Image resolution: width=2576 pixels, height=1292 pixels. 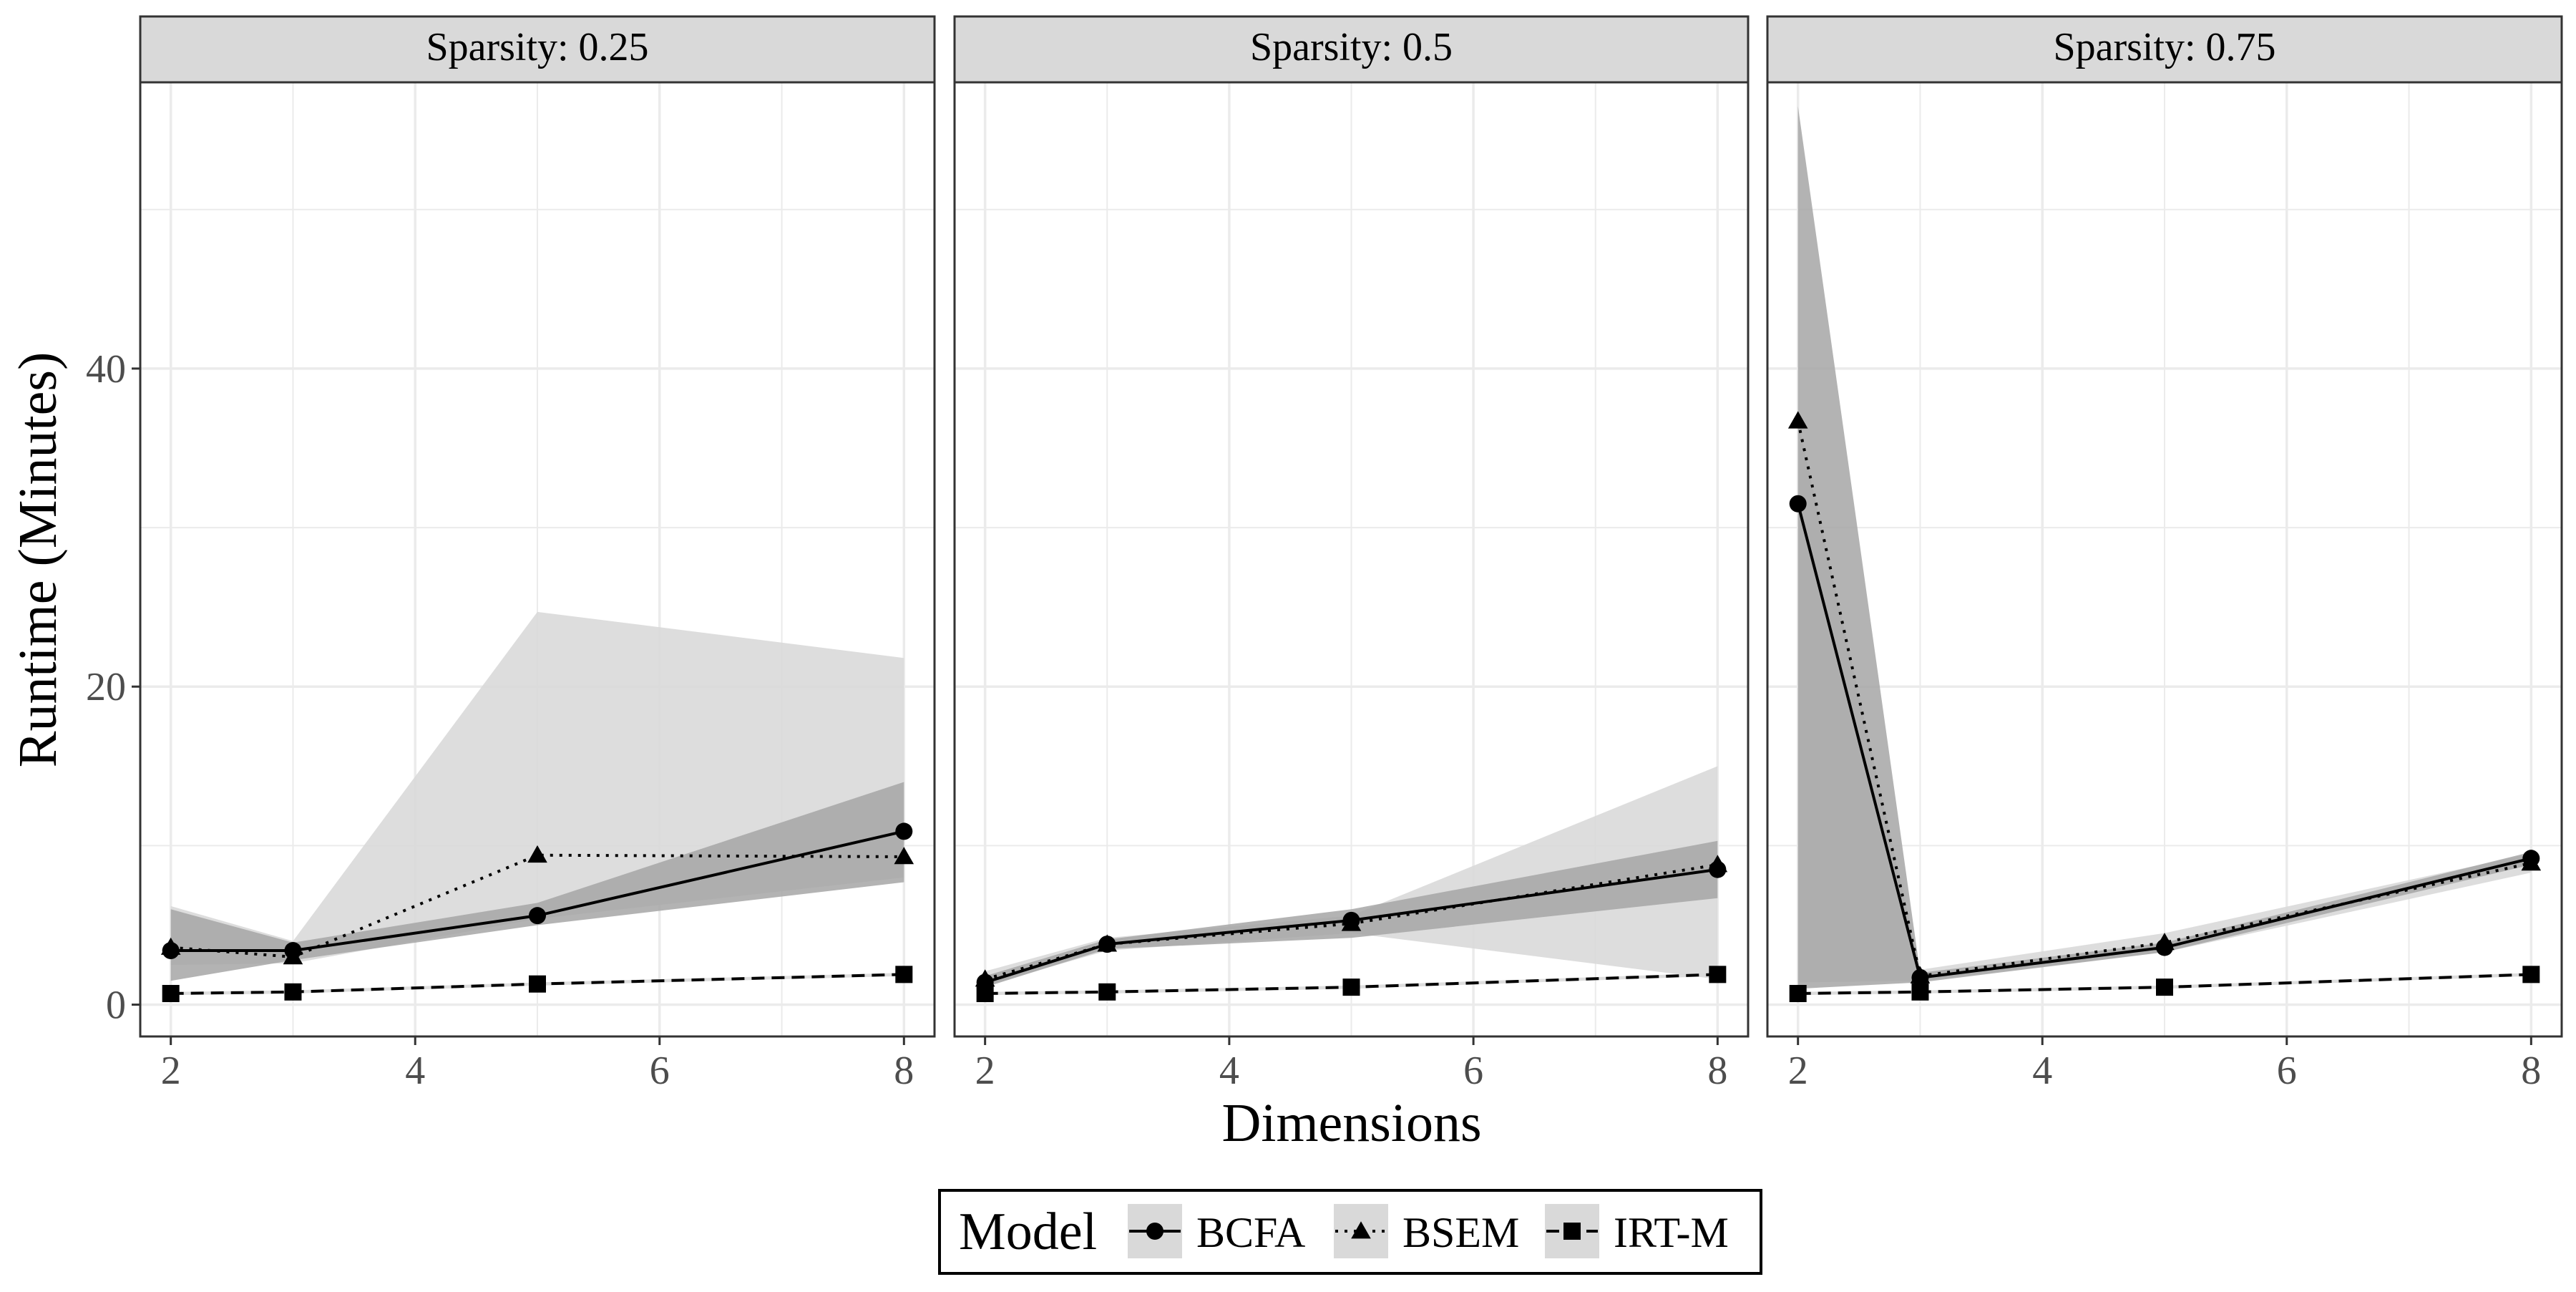 What do you see at coordinates (1351, 1123) in the screenshot?
I see `x-axis-title: Dimensions` at bounding box center [1351, 1123].